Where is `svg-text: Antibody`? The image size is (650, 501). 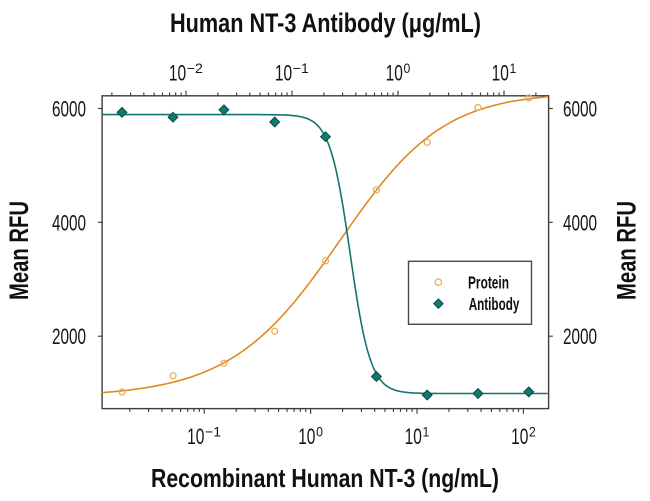 svg-text: Antibody is located at coordinates (494, 304).